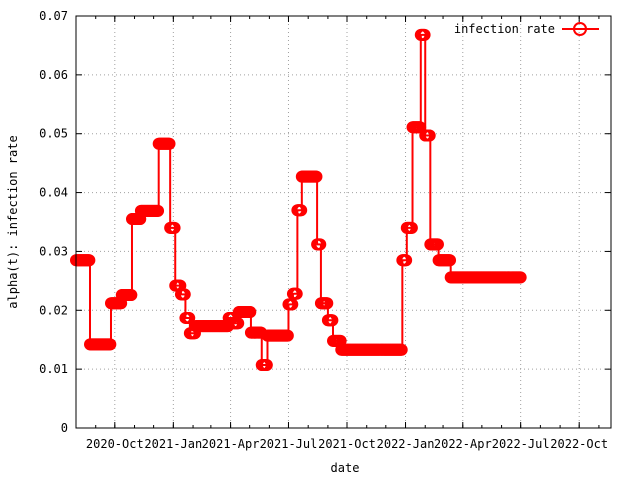  What do you see at coordinates (231, 444) in the screenshot?
I see `x-tick-label: 2021-Apr` at bounding box center [231, 444].